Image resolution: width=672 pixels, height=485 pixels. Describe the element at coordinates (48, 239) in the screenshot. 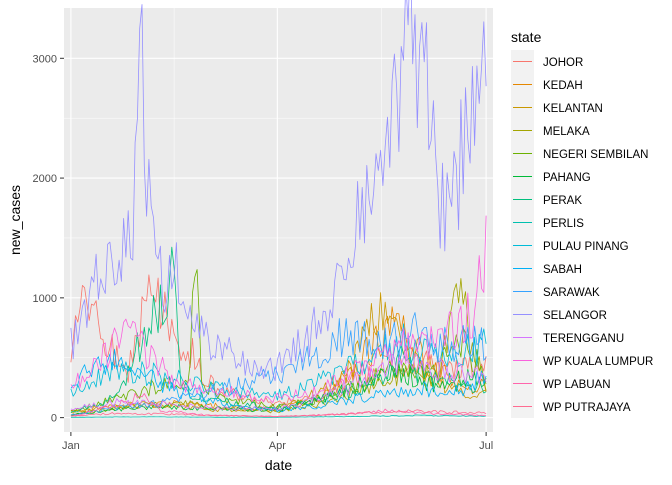

I see `y-axis: 0 1000 2000 3000` at that location.